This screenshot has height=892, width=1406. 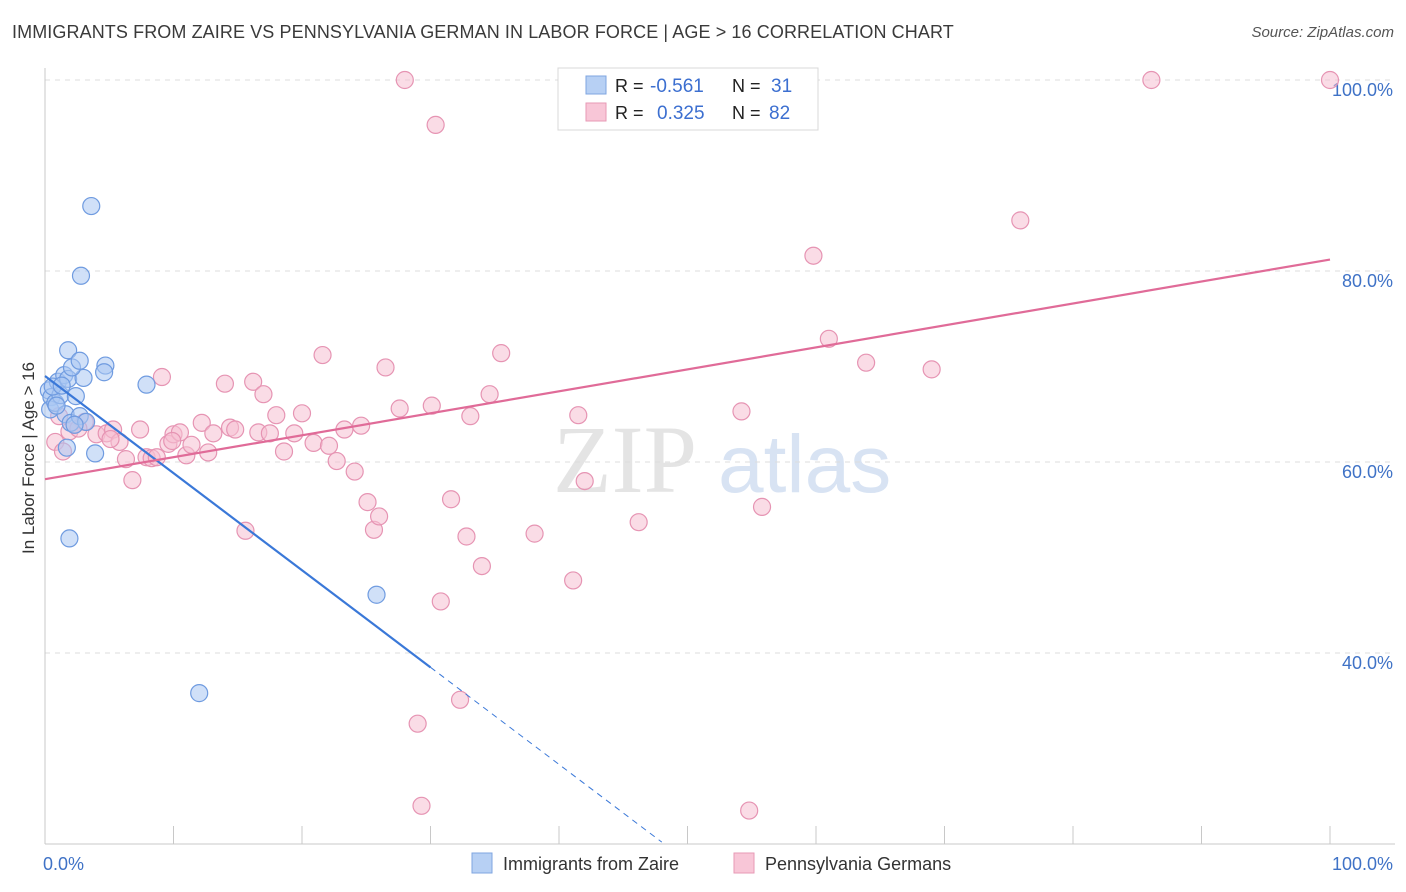 What do you see at coordinates (681, 113) in the screenshot?
I see `legend-r-value-2: 0.325` at bounding box center [681, 113].